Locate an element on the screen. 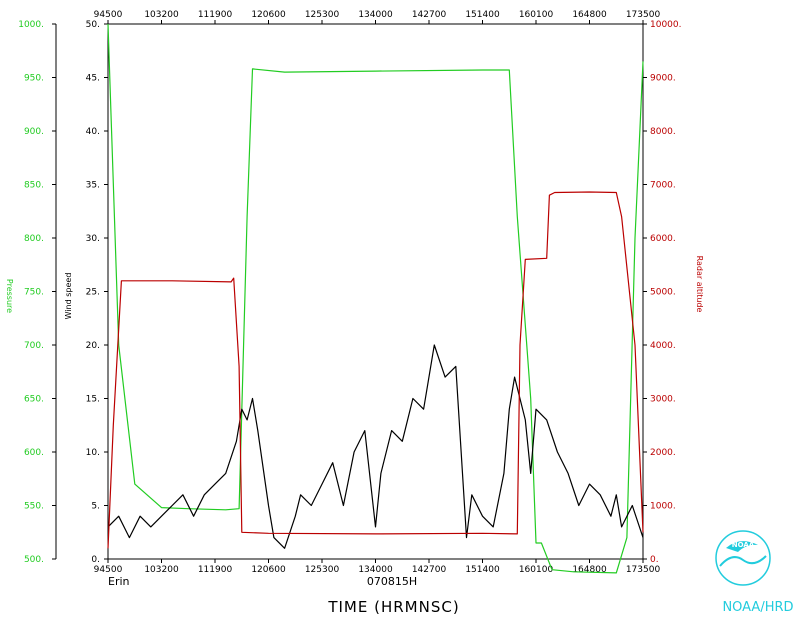  pressure-tick-label: 1000. is located at coordinates (31, 25).